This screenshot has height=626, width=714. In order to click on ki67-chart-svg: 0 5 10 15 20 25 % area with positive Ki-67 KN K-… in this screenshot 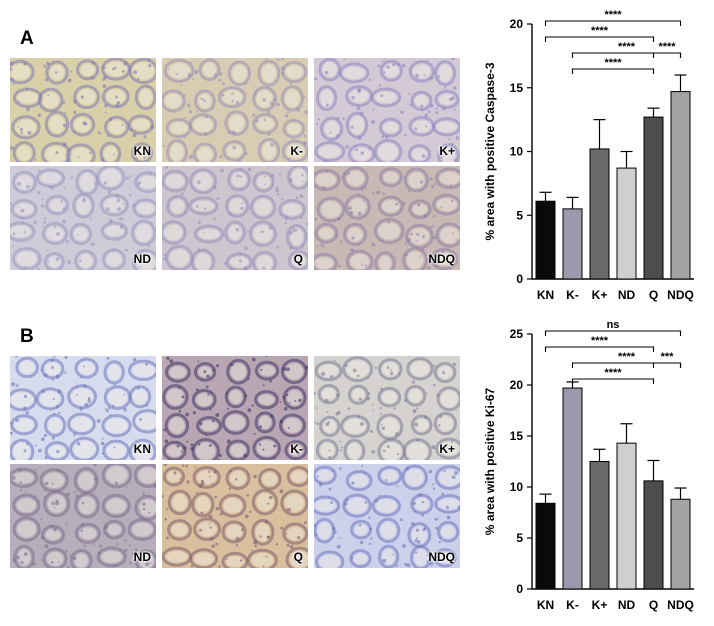, I will do `click(588, 465)`.